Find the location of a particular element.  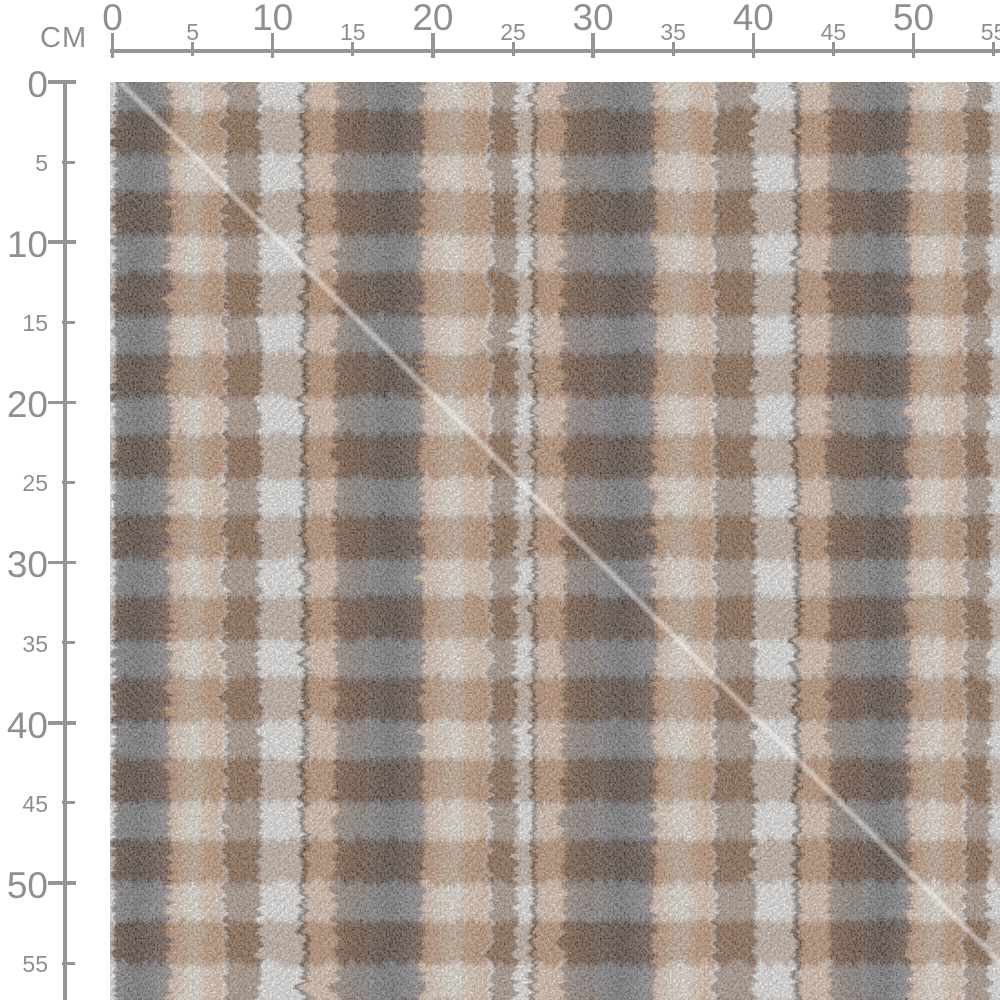

left-ruler-line is located at coordinates (65, 541).